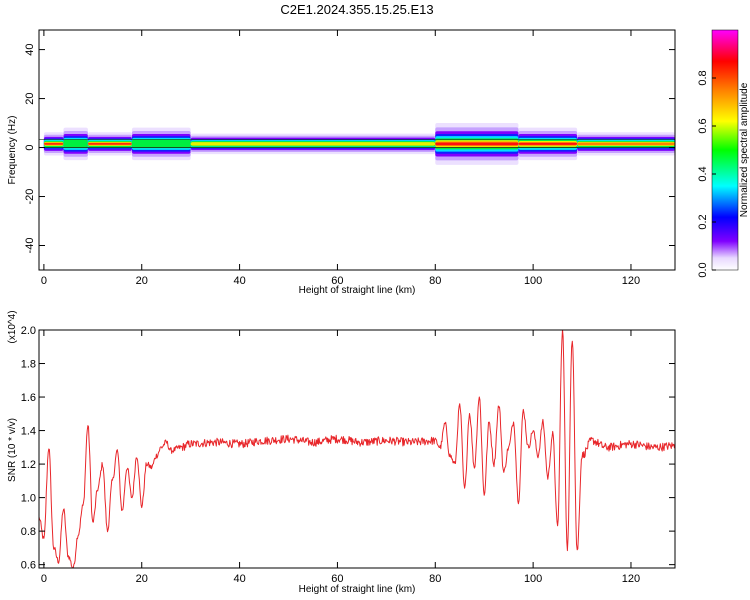 The image size is (750, 600). I want to click on snr-y-tick-label-2: 1.0, so click(28, 499).